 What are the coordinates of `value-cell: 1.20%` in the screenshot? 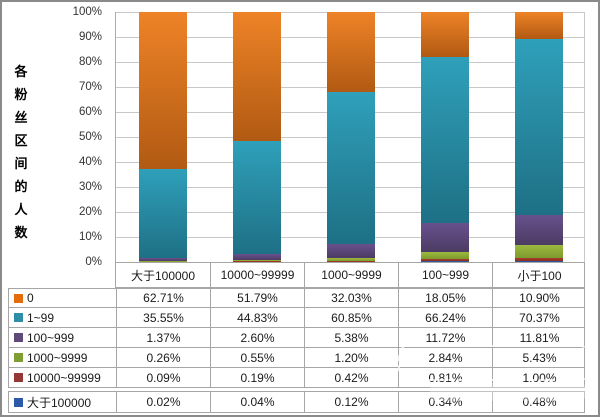 It's located at (351, 357).